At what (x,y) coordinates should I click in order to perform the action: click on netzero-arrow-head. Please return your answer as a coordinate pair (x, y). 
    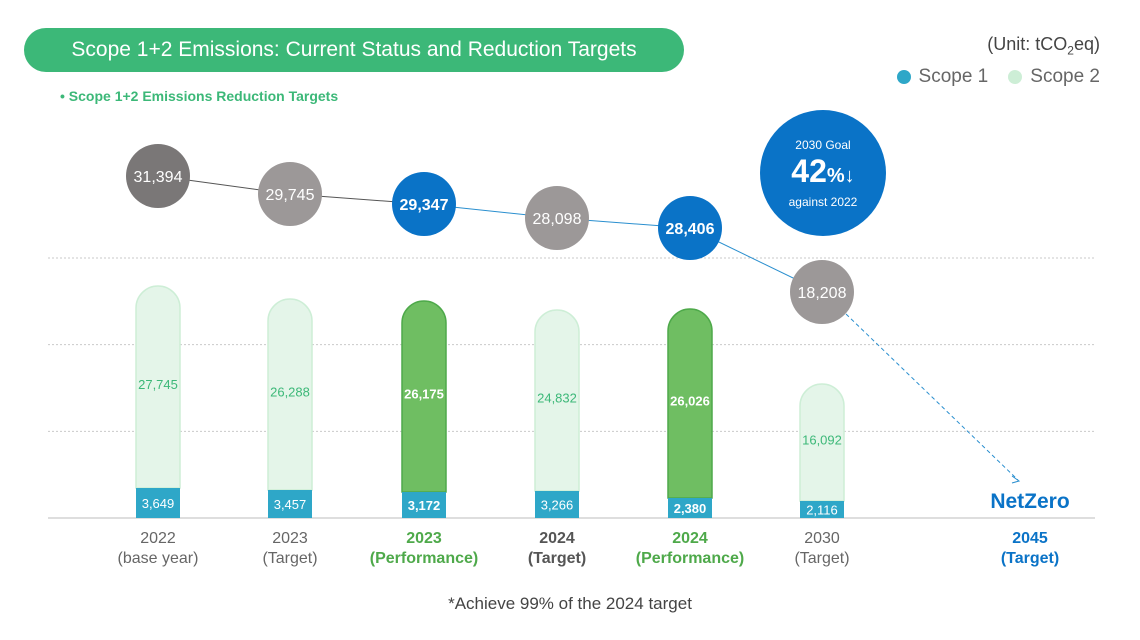
    Looking at the image, I should click on (1016, 479).